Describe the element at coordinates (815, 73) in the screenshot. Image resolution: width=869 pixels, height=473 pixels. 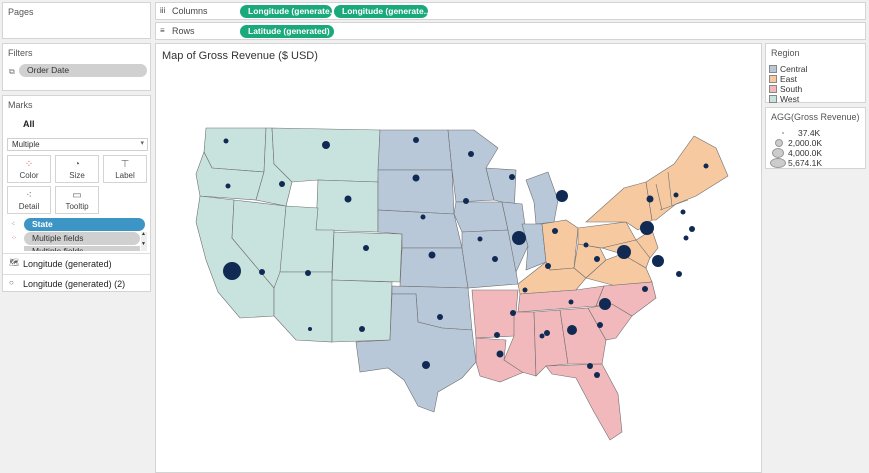
I see `region-legend: Region Central East South West` at that location.